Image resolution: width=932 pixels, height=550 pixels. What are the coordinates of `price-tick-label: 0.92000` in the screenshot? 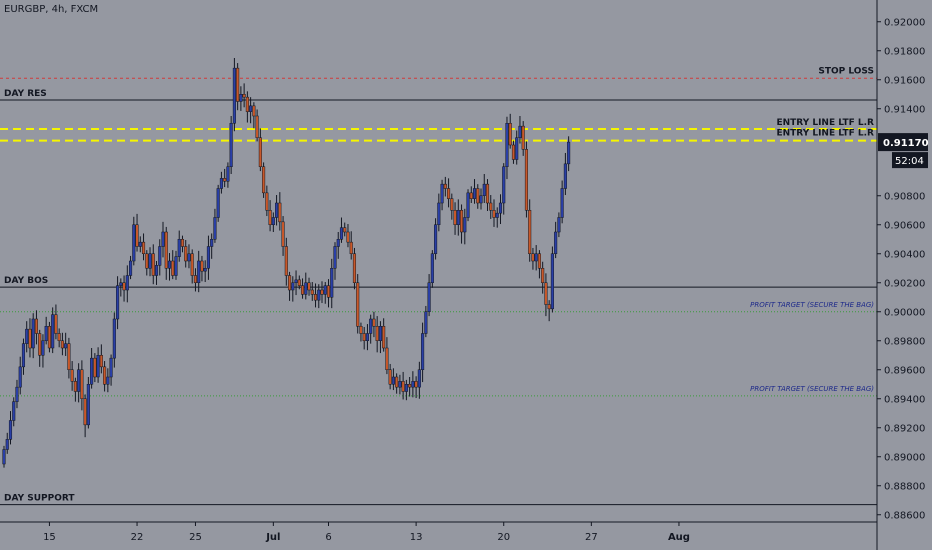 It's located at (904, 22).